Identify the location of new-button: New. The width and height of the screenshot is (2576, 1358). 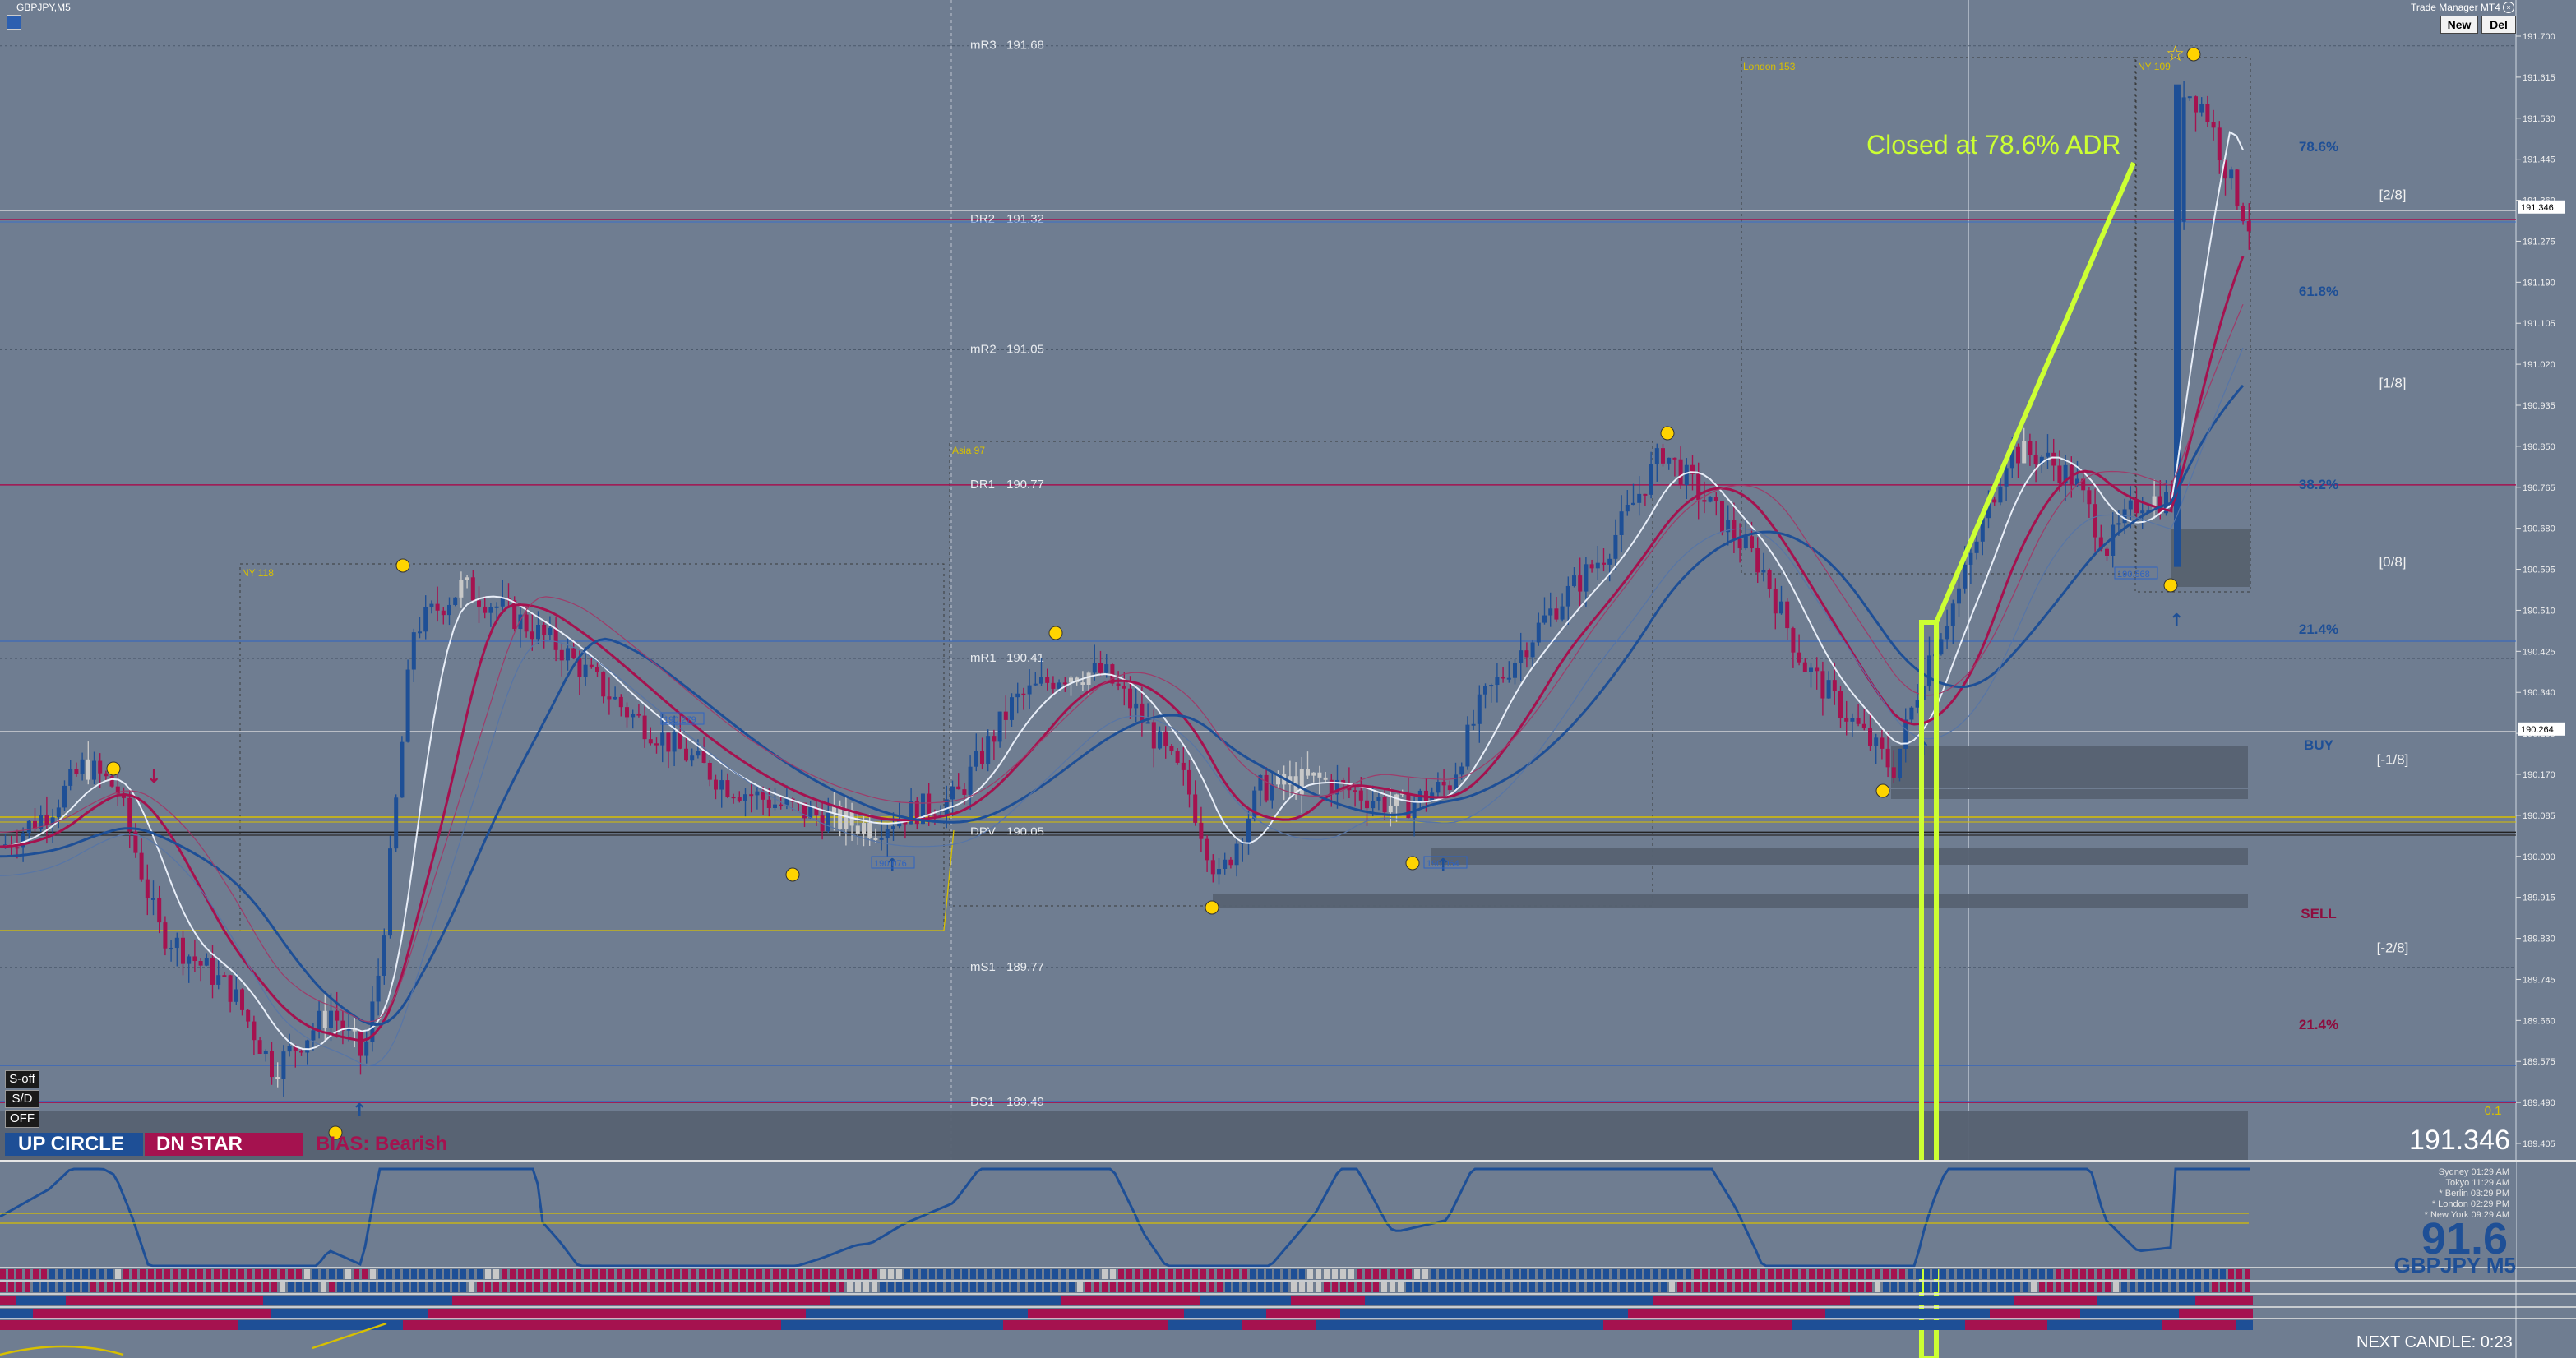
(2459, 25).